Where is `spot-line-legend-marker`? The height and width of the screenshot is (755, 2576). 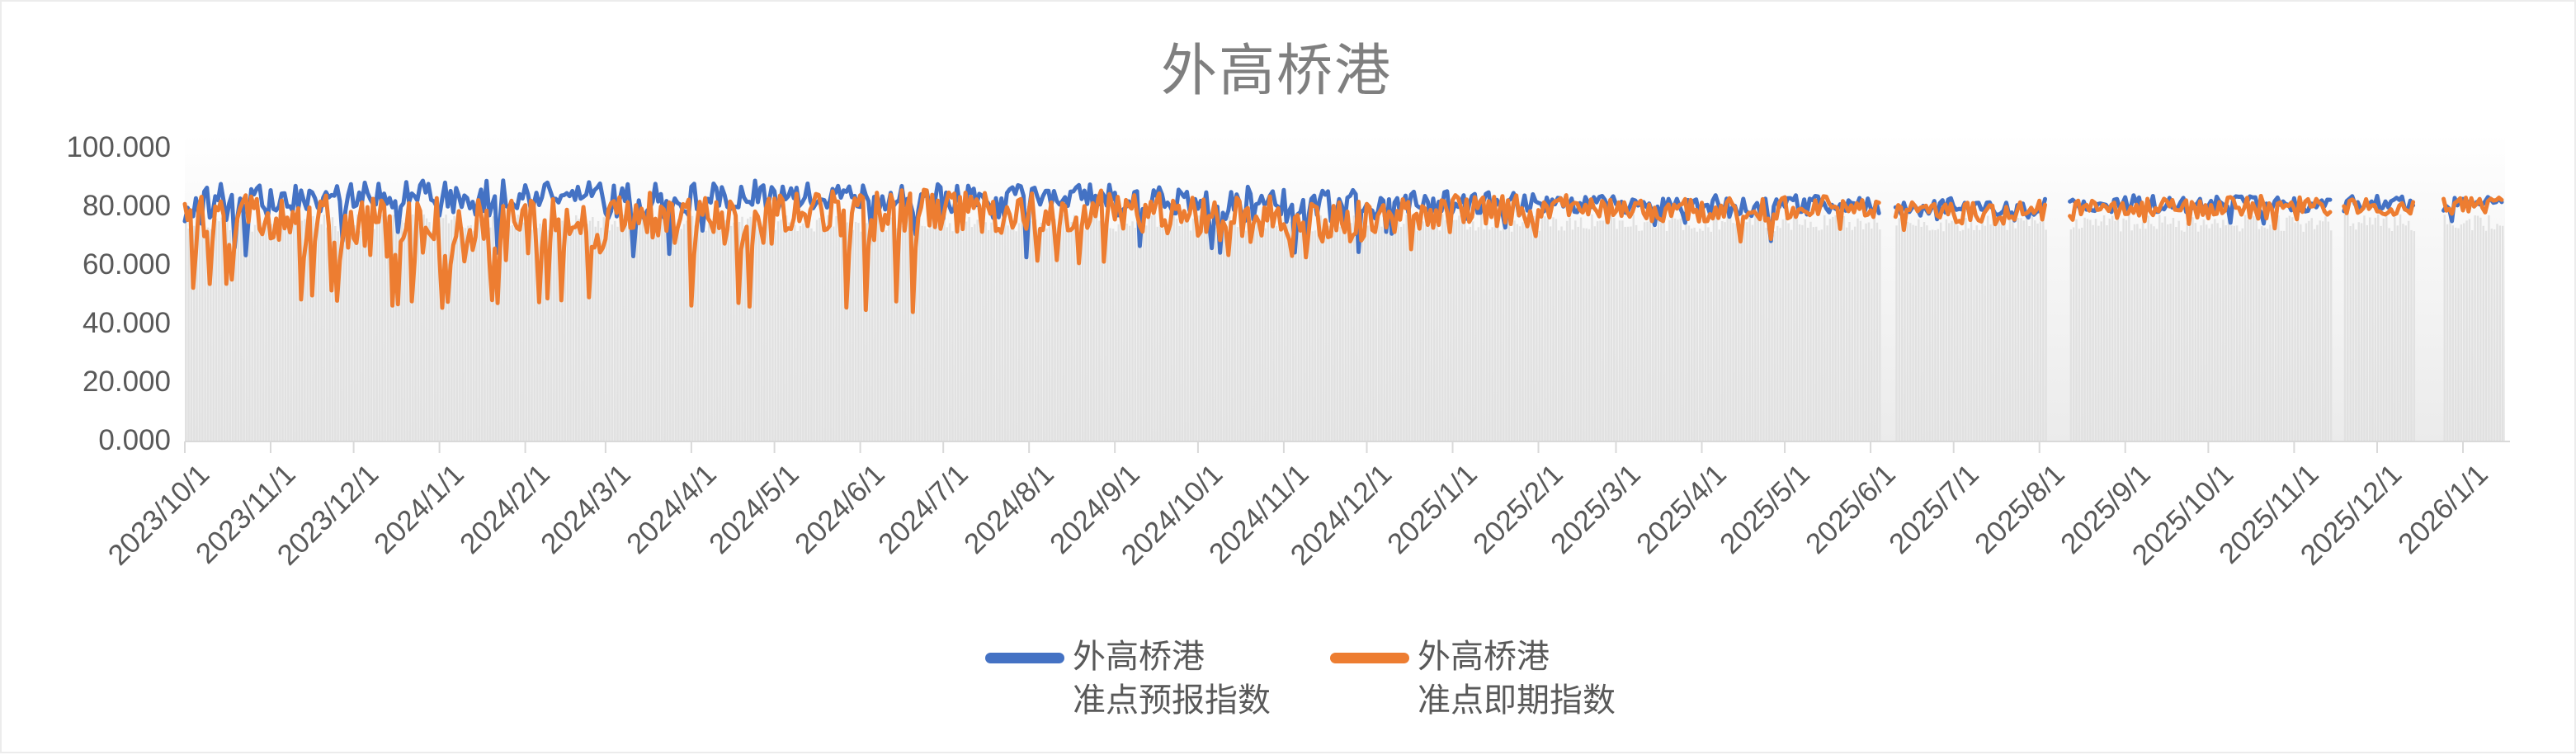 spot-line-legend-marker is located at coordinates (1369, 658).